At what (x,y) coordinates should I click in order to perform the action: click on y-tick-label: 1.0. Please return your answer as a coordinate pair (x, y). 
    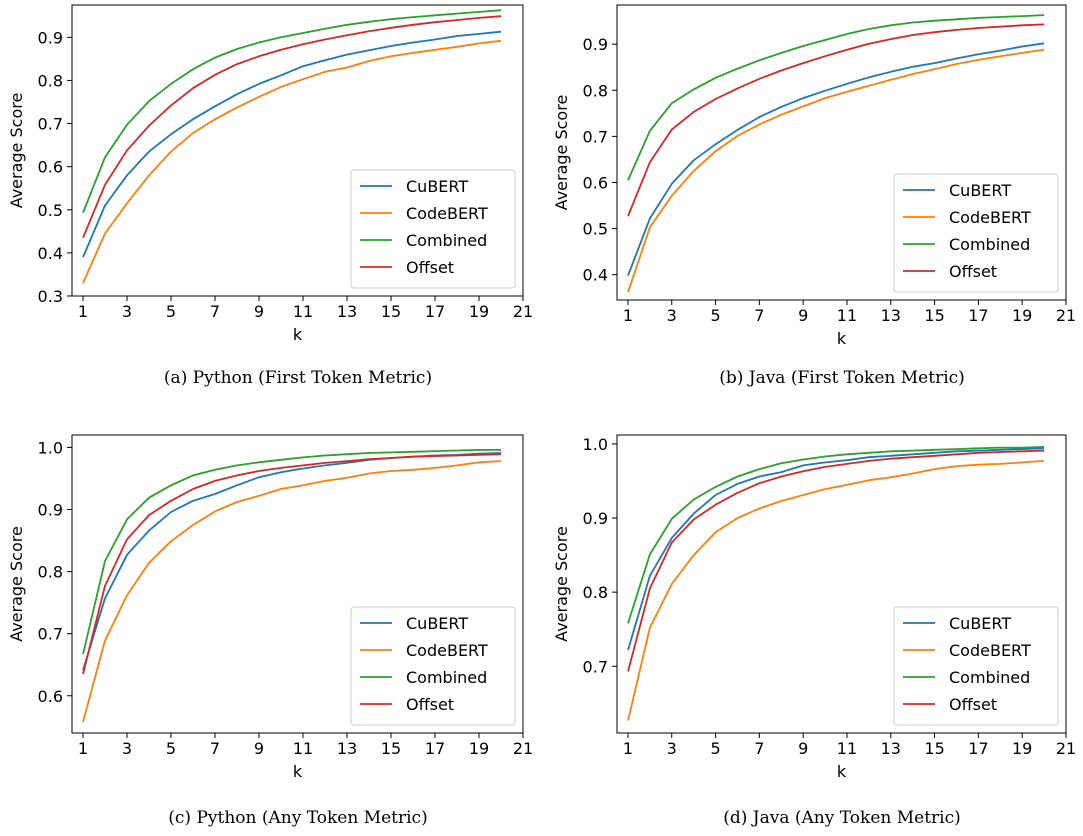
    Looking at the image, I should click on (50, 447).